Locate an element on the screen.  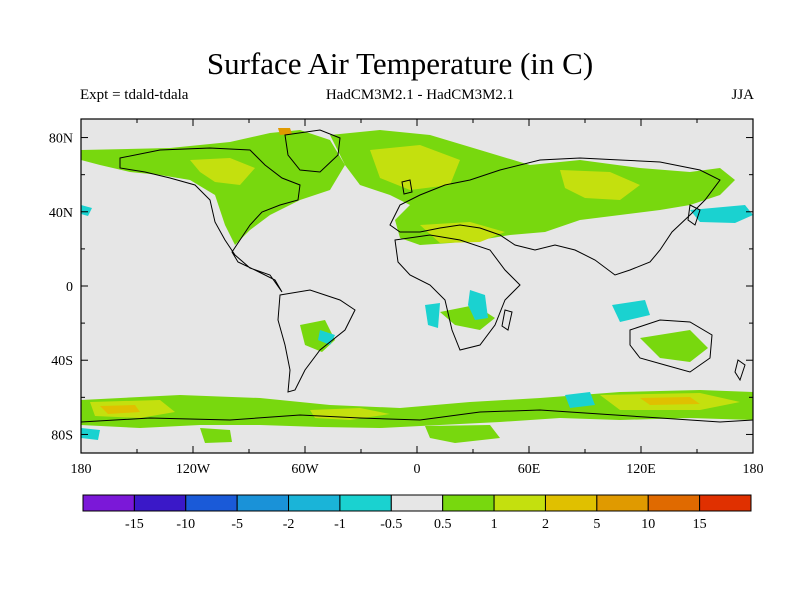
colorbar-label: -1 is located at coordinates (340, 524).